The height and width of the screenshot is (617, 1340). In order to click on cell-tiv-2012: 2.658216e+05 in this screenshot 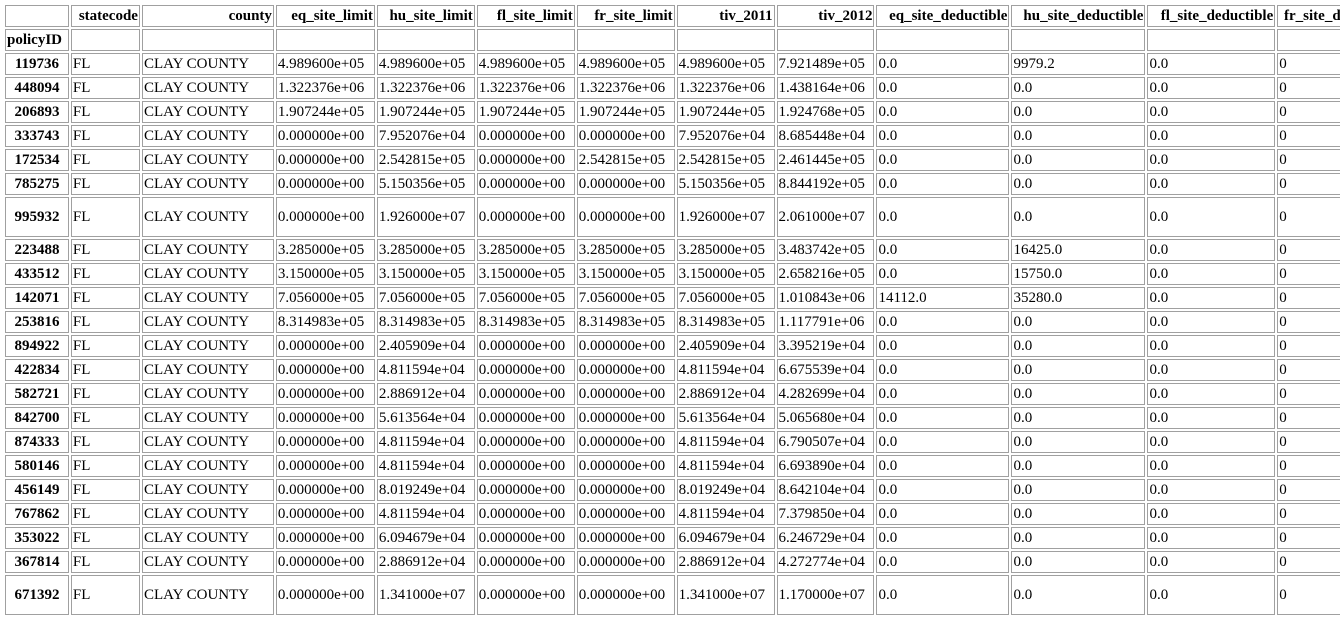, I will do `click(825, 274)`.